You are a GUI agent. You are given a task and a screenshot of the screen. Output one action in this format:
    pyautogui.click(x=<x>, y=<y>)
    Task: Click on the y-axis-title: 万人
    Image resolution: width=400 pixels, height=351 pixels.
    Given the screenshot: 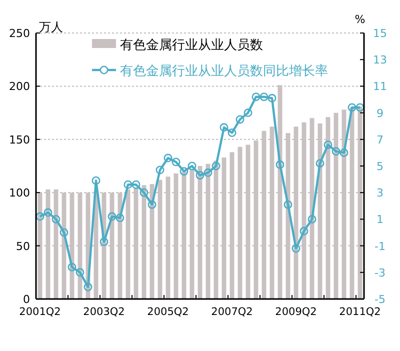 What is the action you would take?
    pyautogui.click(x=51, y=27)
    